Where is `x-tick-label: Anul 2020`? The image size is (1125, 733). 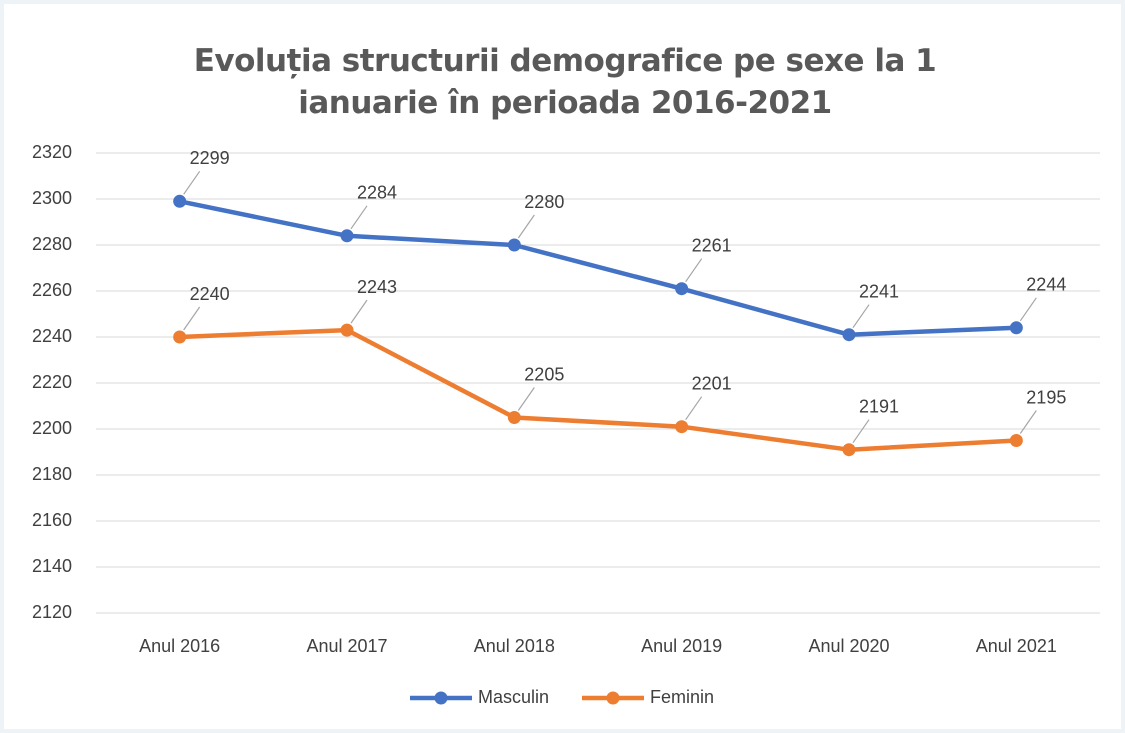
x-tick-label: Anul 2020 is located at coordinates (848, 646).